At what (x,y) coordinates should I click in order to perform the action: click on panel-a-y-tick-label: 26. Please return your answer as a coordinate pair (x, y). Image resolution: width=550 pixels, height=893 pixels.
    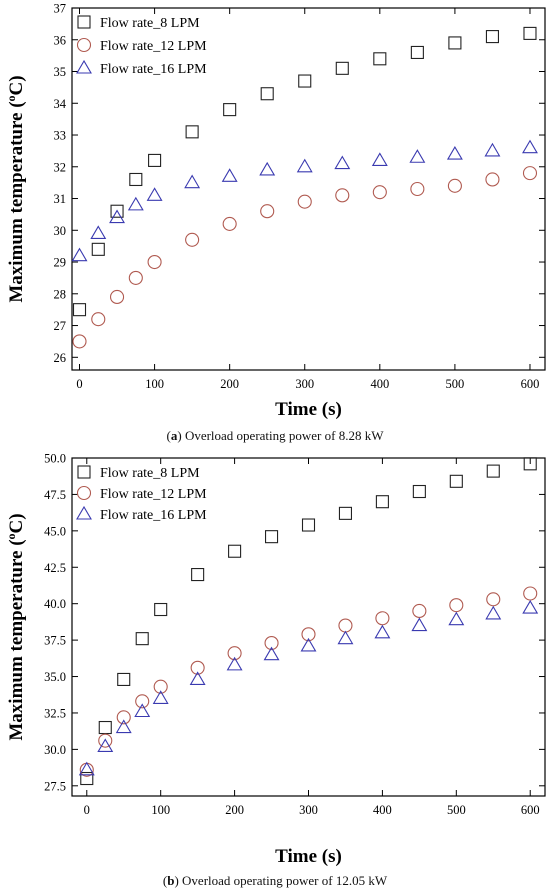
    Looking at the image, I should click on (60, 358).